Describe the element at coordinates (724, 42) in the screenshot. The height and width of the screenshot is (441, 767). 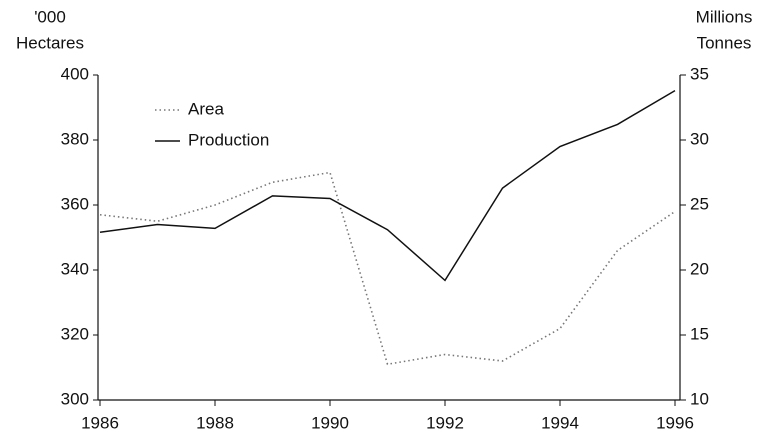
I see `y2-axis-label: Tonnes` at that location.